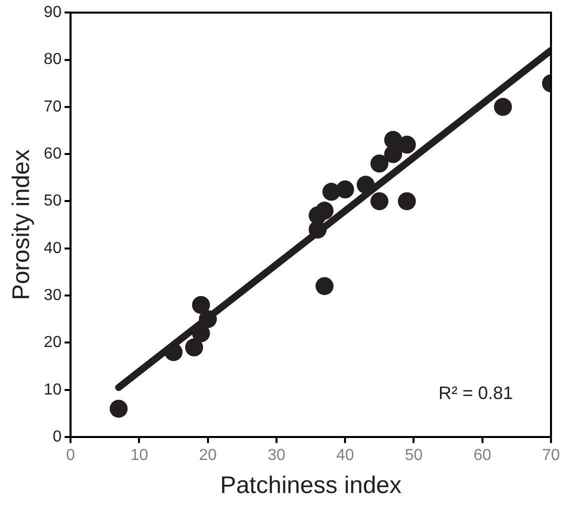  I want to click on x-tick-label: 40, so click(345, 455).